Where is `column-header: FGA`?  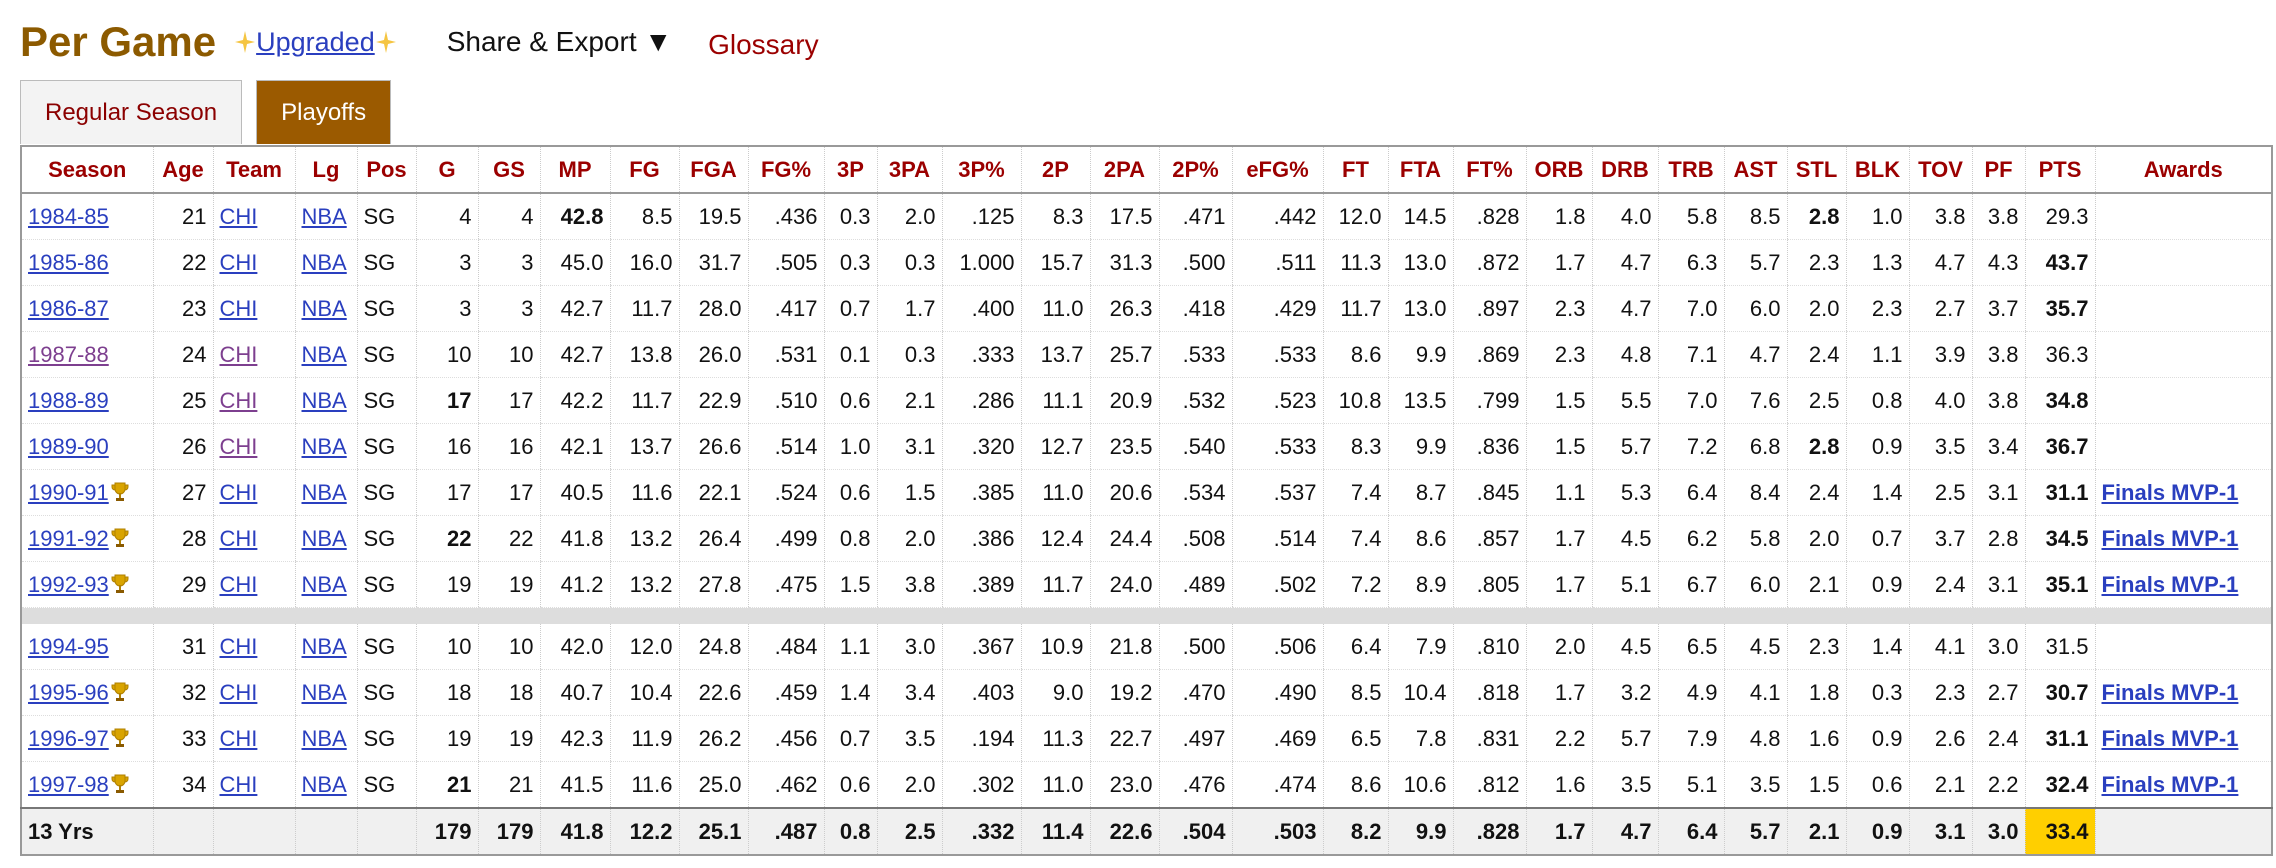 column-header: FGA is located at coordinates (713, 170).